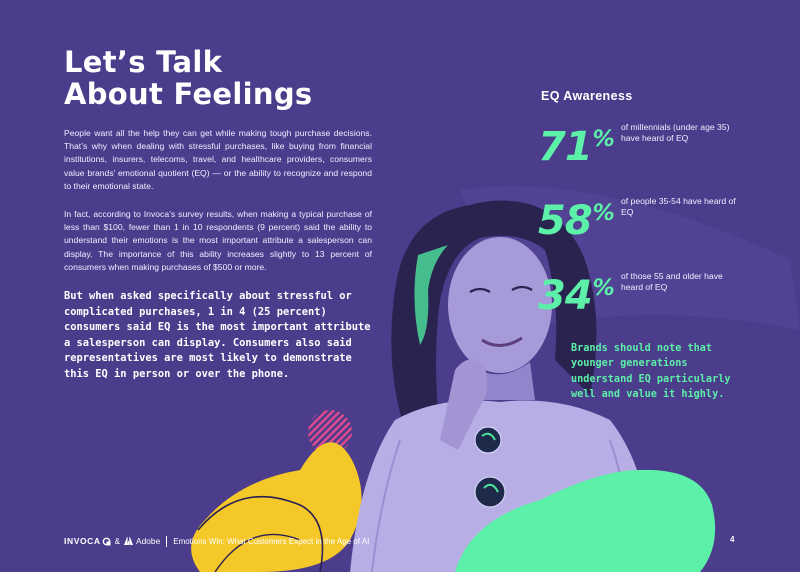  What do you see at coordinates (188, 94) in the screenshot?
I see `title-line-2: About Feelings` at bounding box center [188, 94].